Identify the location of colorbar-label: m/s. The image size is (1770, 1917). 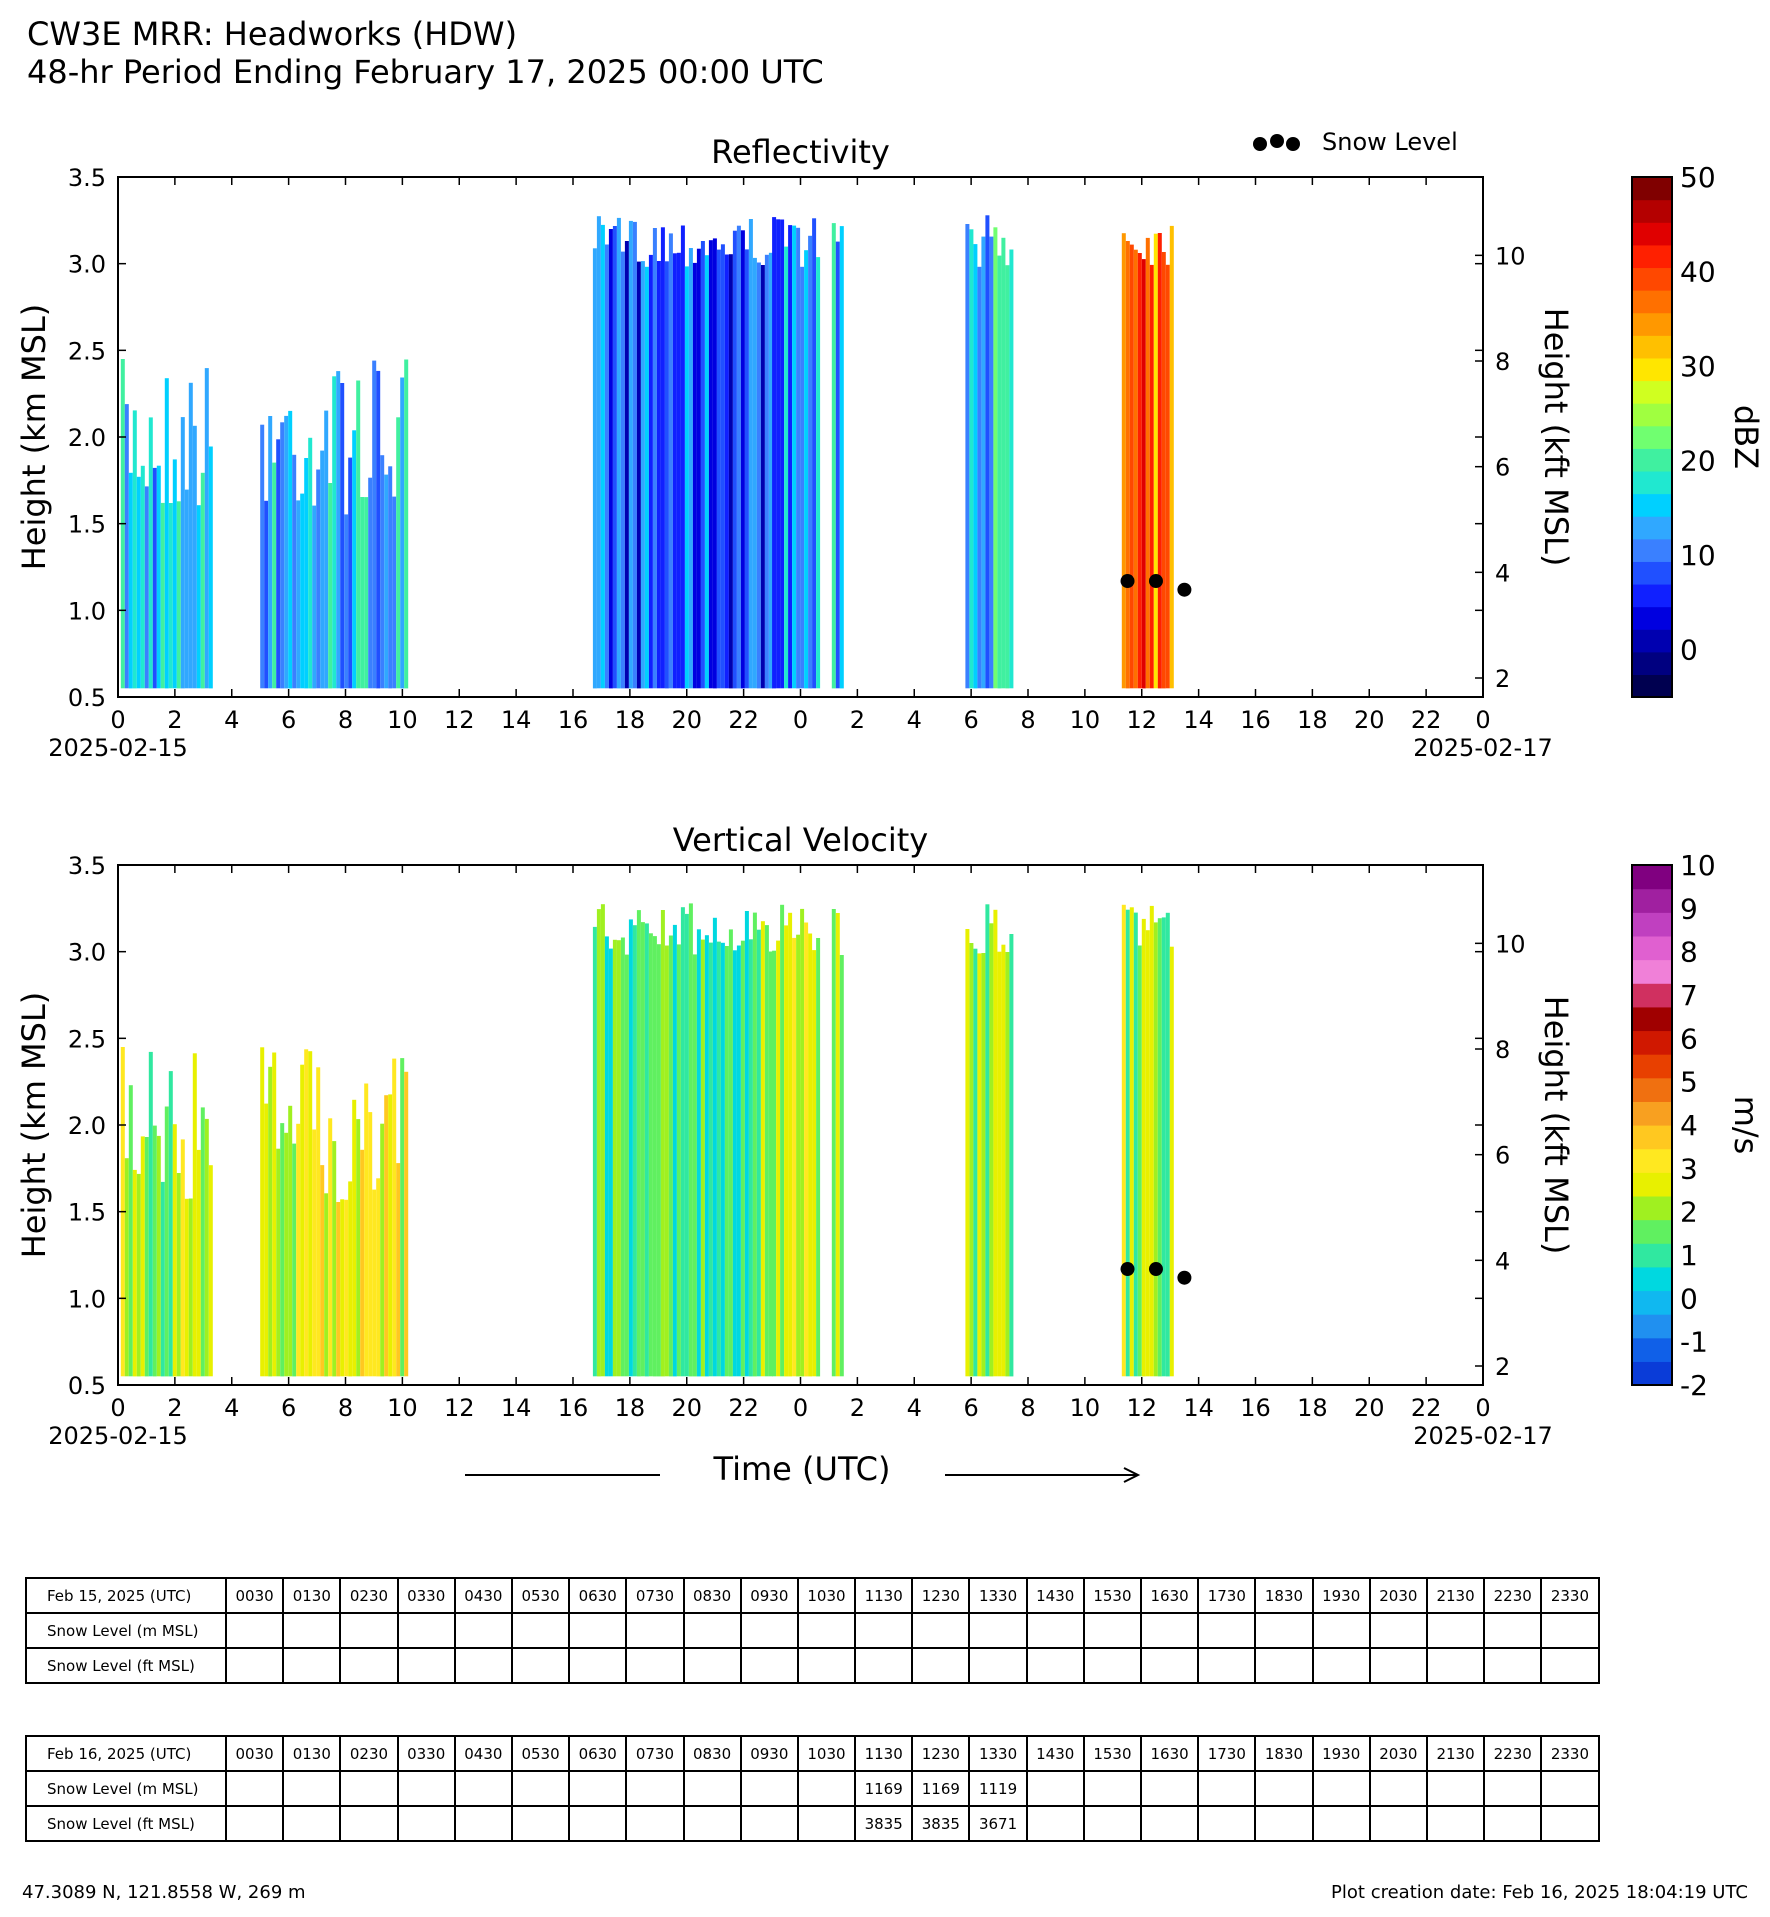
(1746, 1125).